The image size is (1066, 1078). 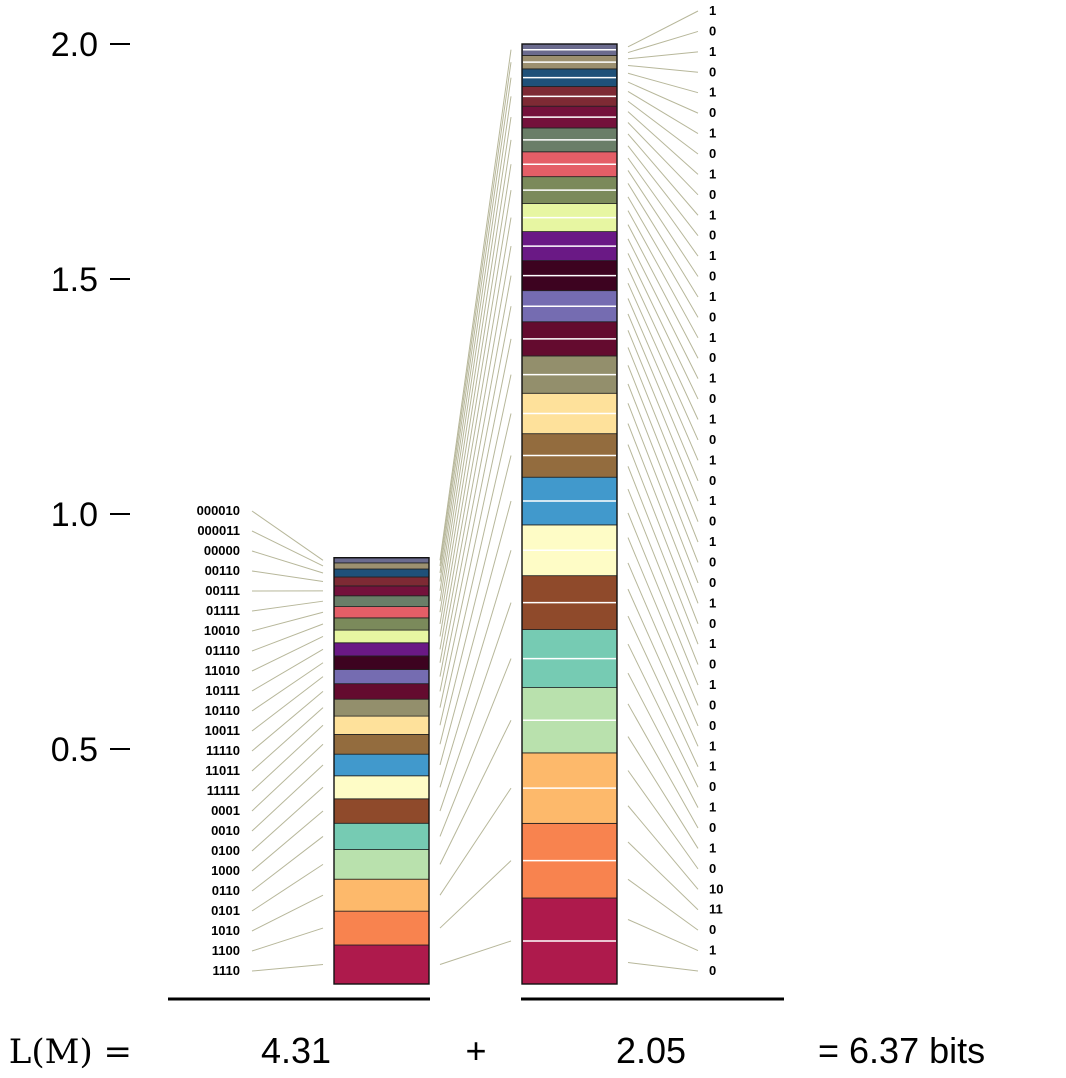 I want to click on code-label: 01111, so click(x=223, y=610).